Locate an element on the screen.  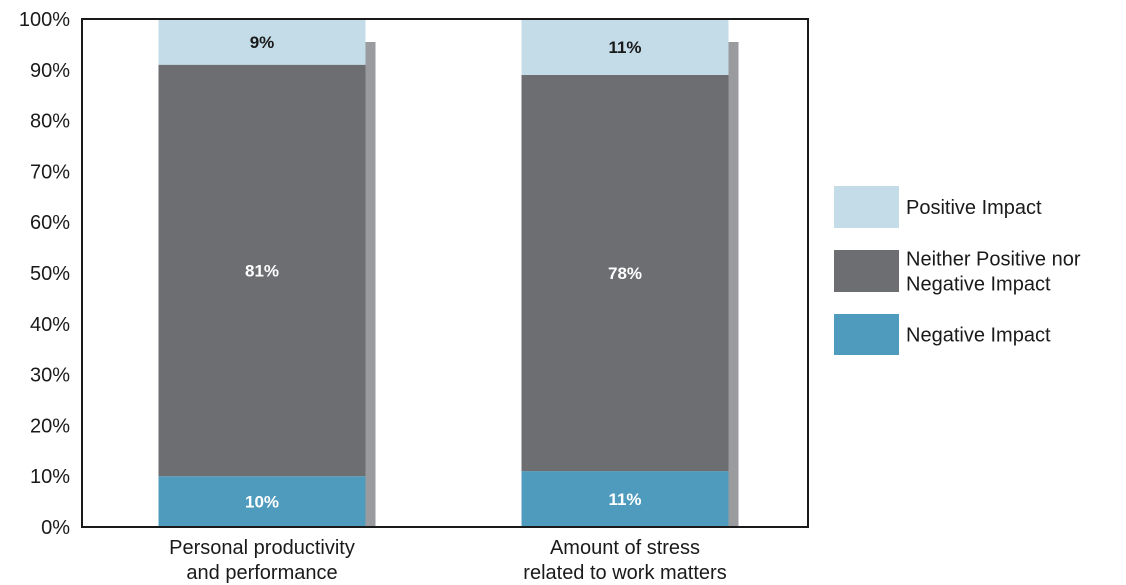
y-axis-ticks: 0% 10% 20% 30% 40% 50% 60% 70% 80% 90% 100% is located at coordinates (44, 274).